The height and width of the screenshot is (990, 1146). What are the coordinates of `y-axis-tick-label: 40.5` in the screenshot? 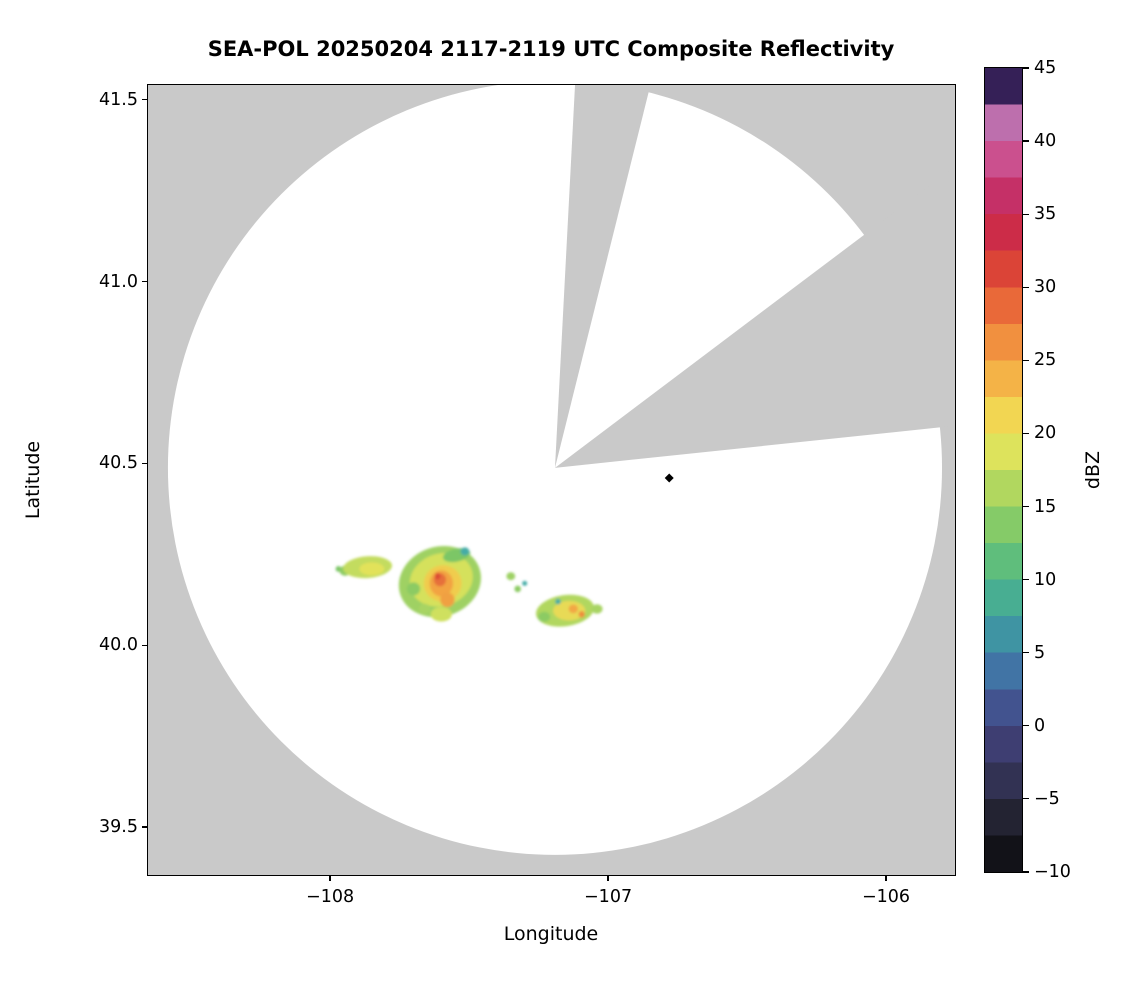 It's located at (118, 463).